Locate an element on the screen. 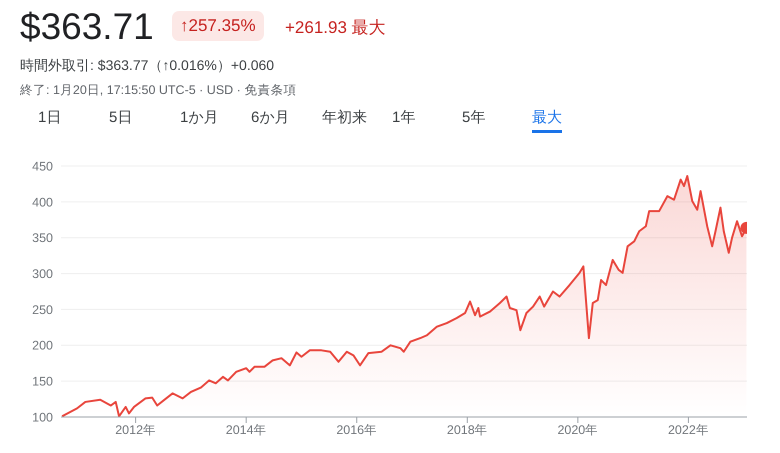  x-tick-label: 2020年 is located at coordinates (577, 429).